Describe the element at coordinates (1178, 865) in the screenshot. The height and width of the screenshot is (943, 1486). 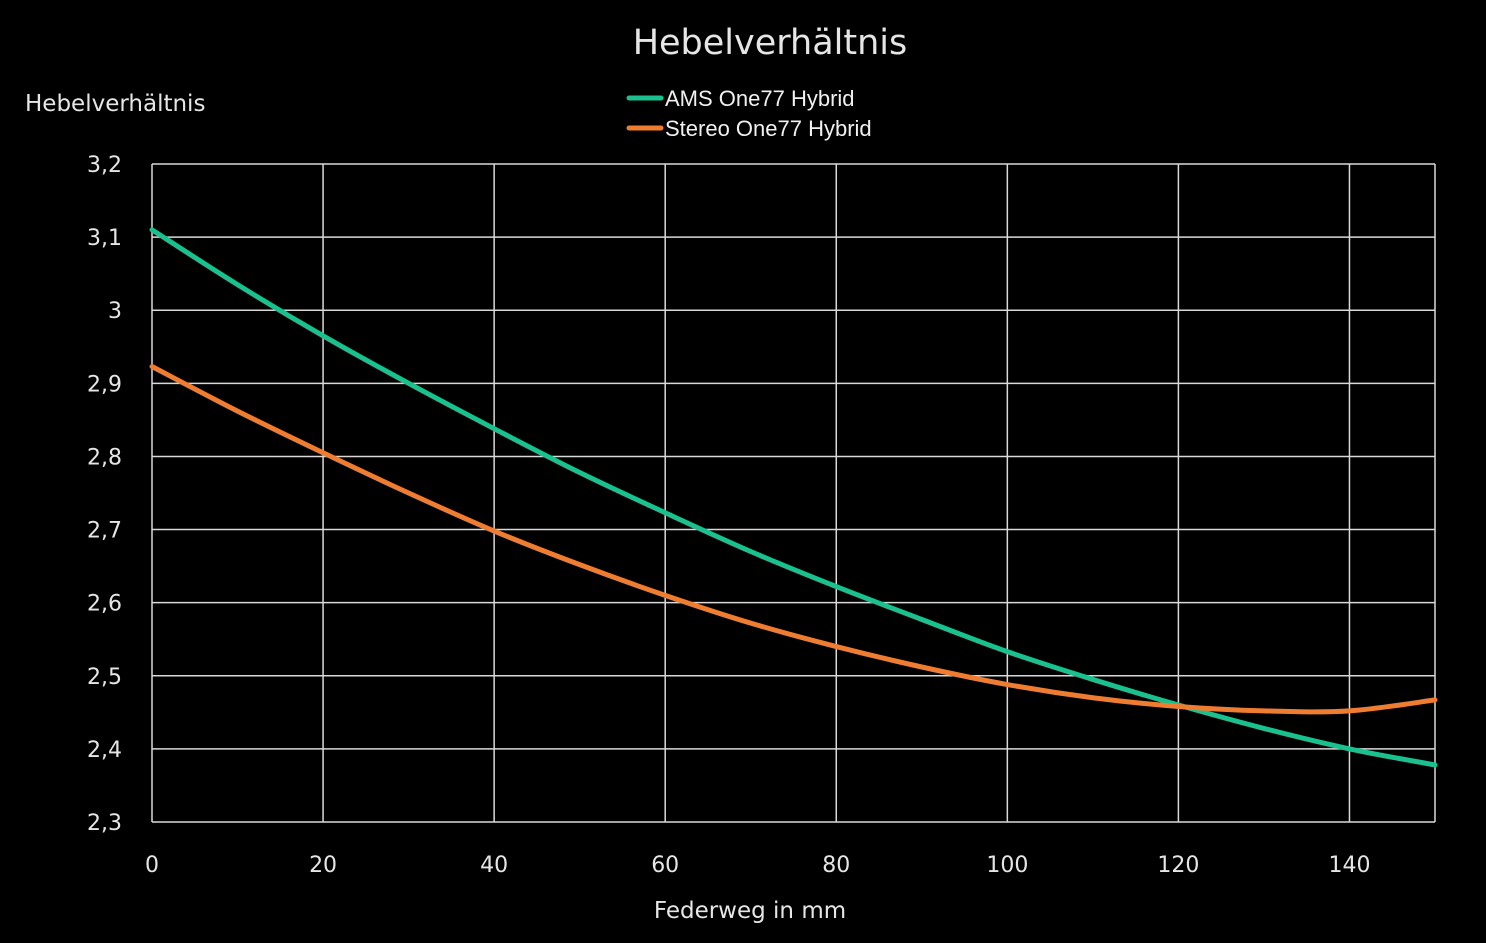
I see `x-tick-label: 120` at that location.